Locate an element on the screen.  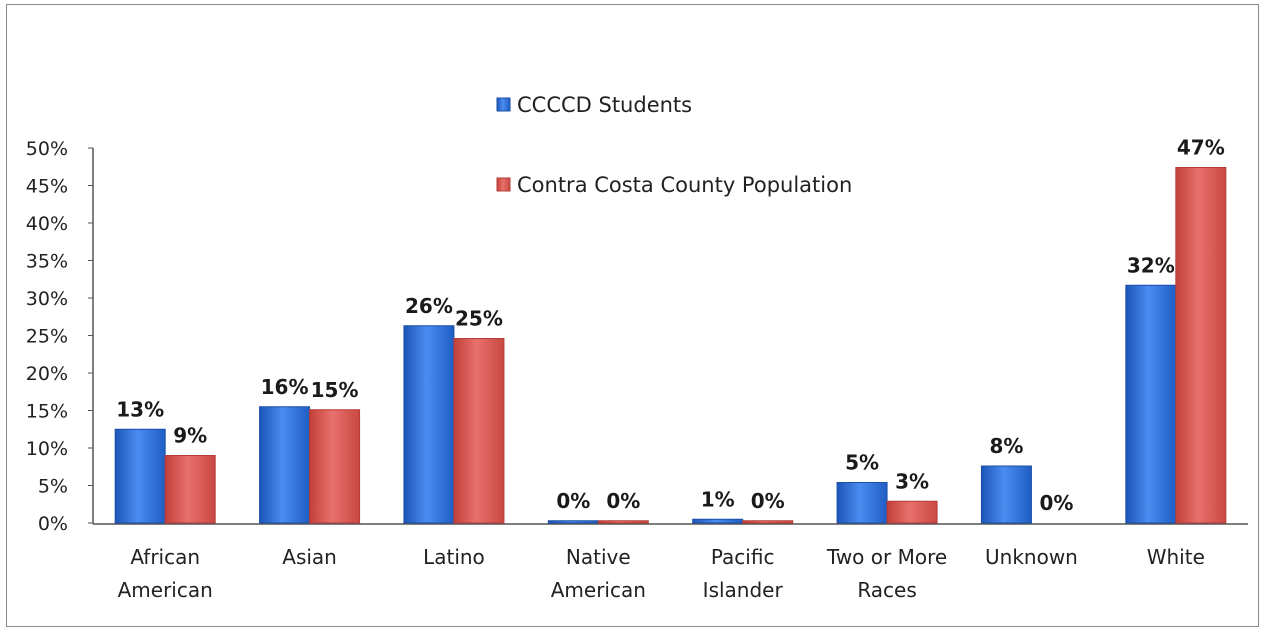
data-label: 16% is located at coordinates (285, 387).